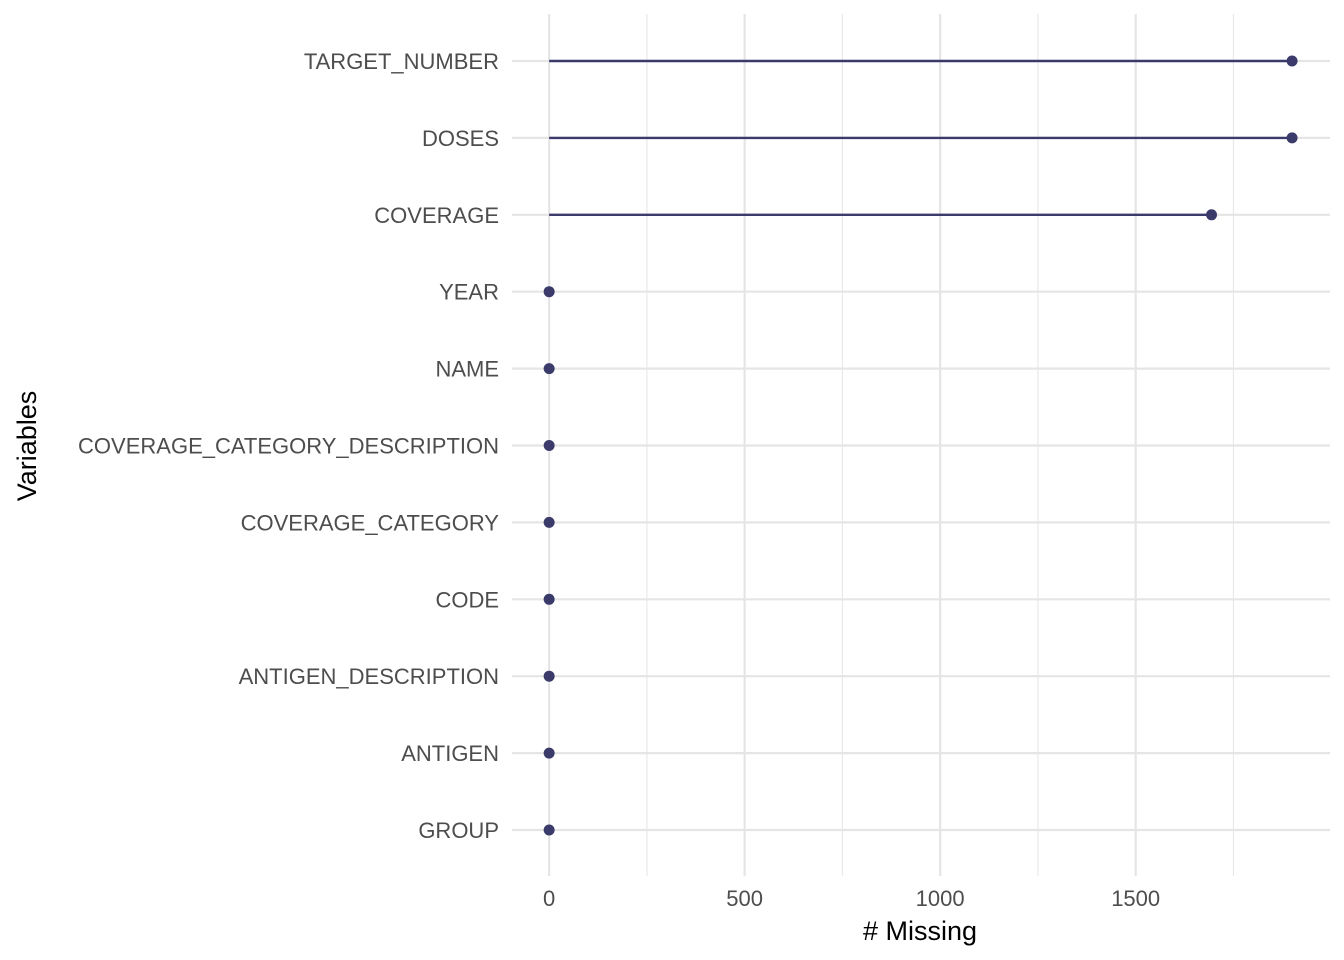  What do you see at coordinates (450, 753) in the screenshot?
I see `y-tick-label: ANTIGEN` at bounding box center [450, 753].